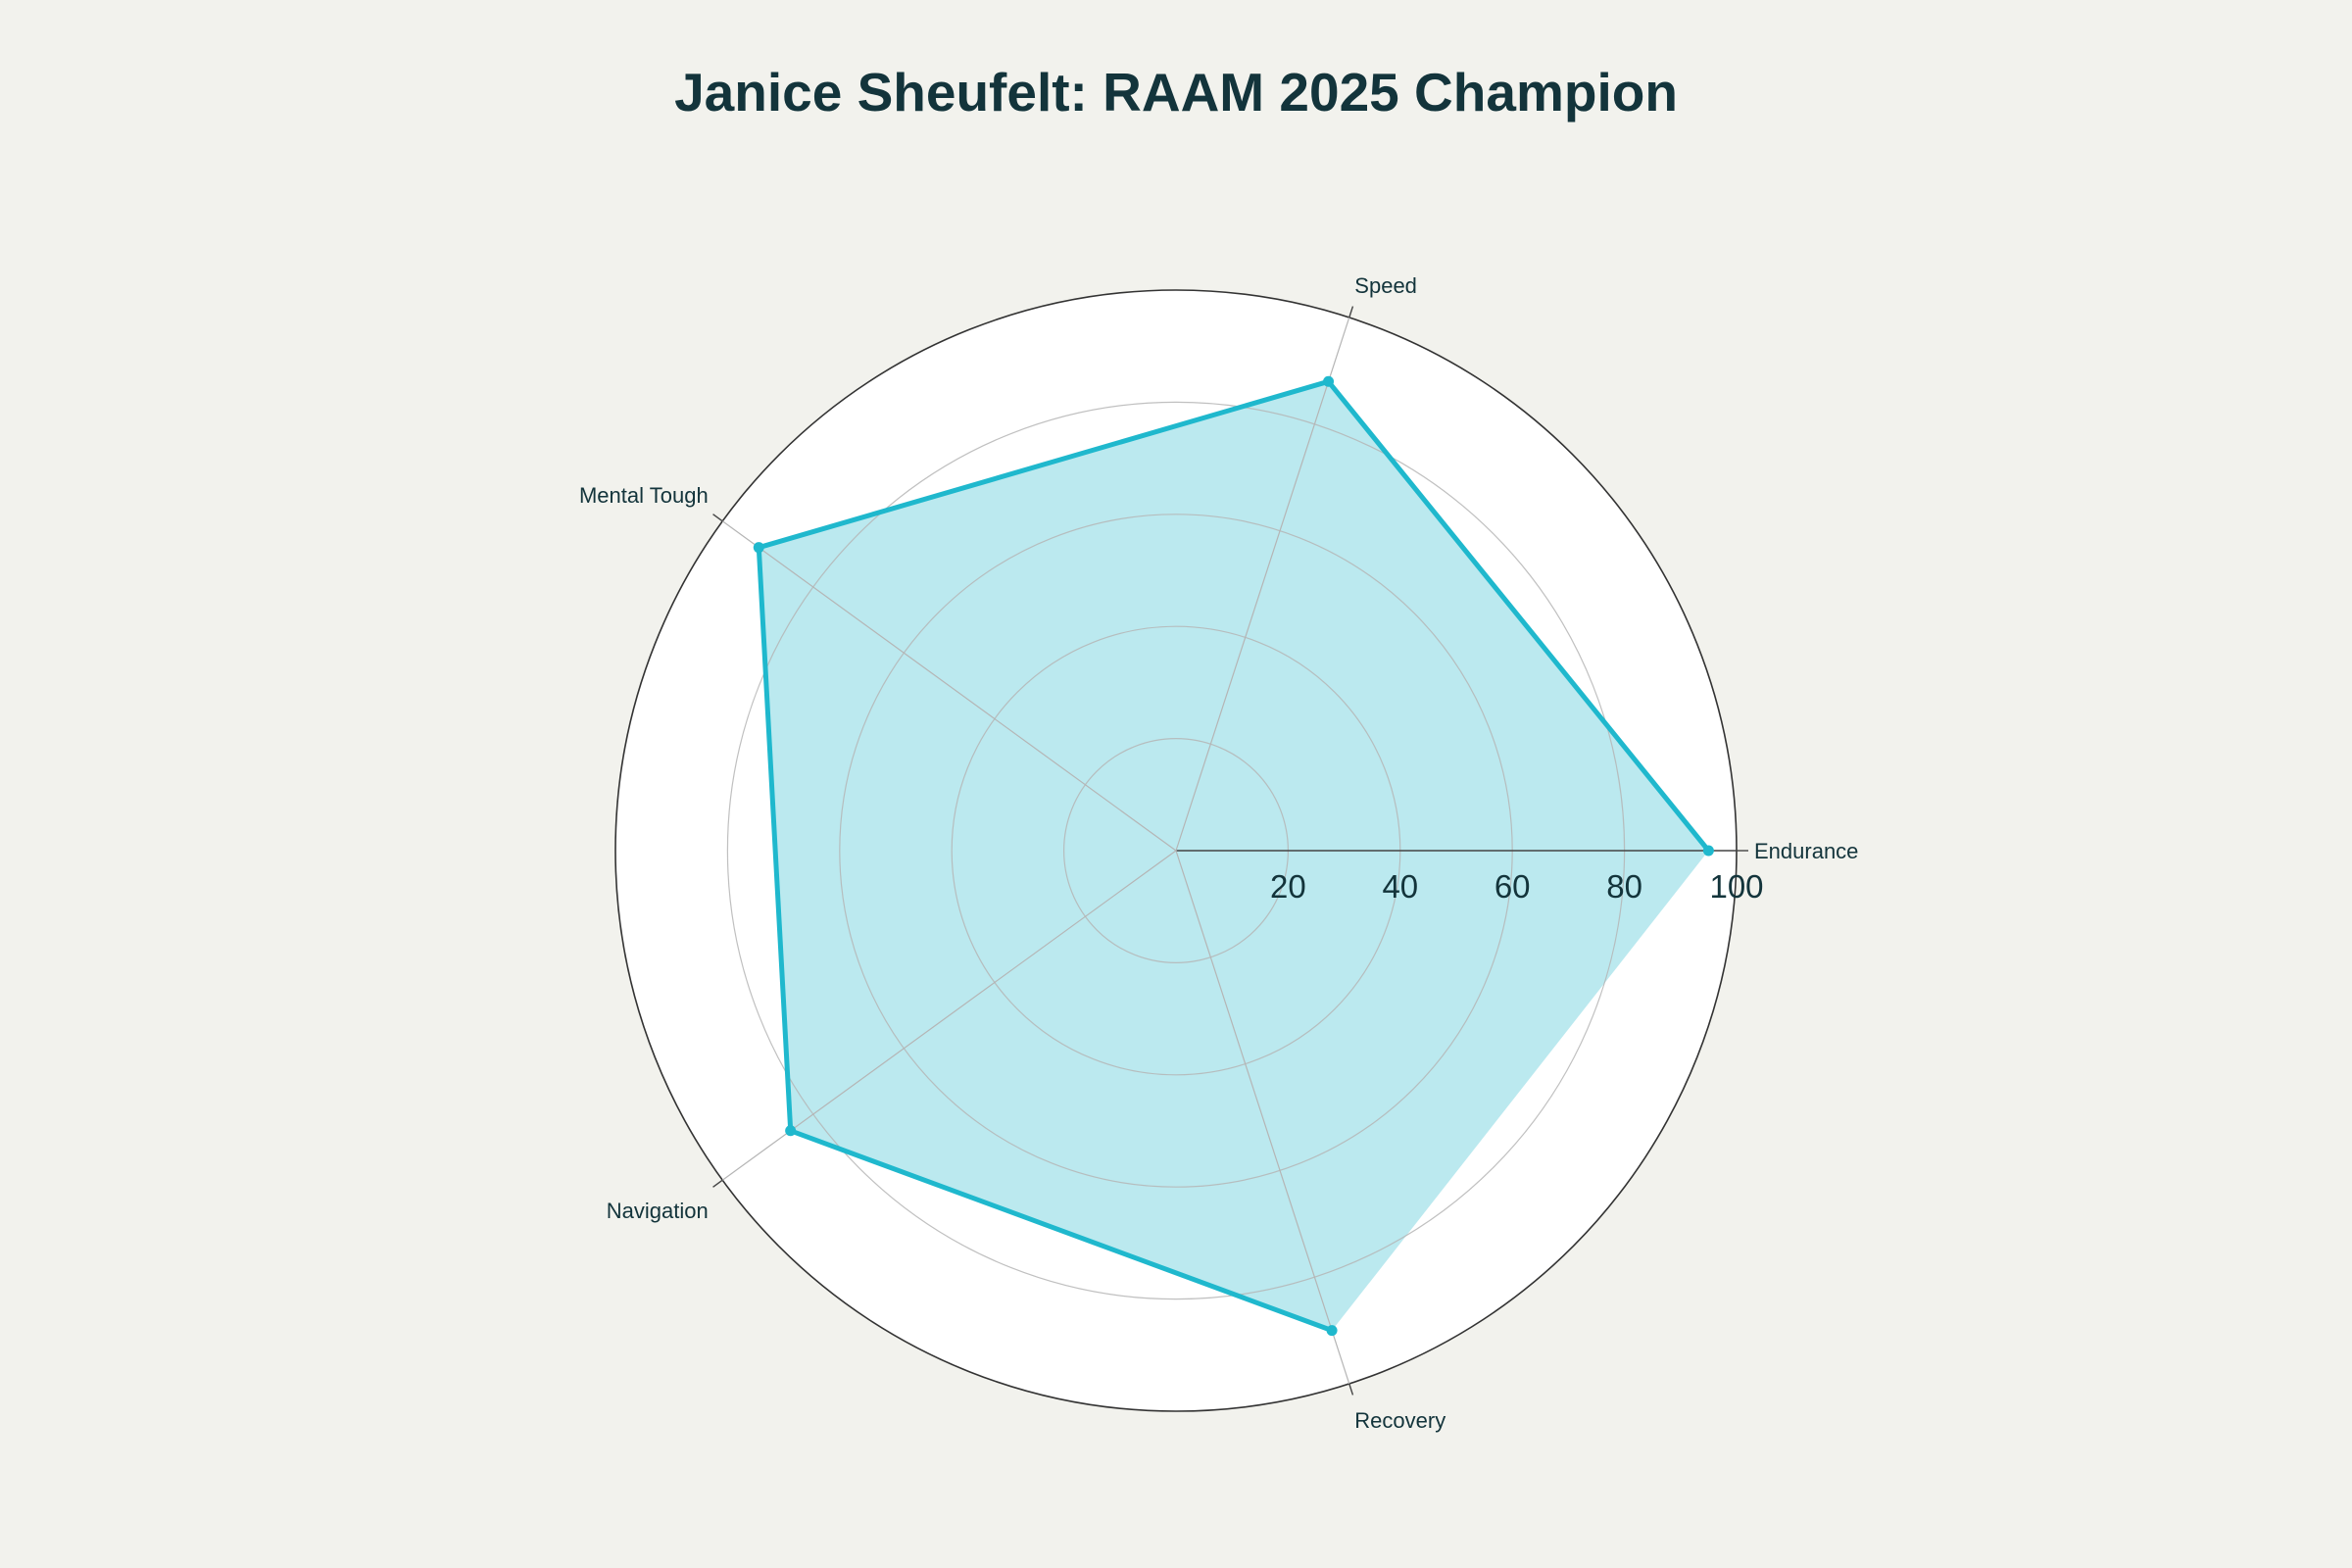 This screenshot has width=2352, height=1568. I want to click on data-point-mental-tough, so click(758, 548).